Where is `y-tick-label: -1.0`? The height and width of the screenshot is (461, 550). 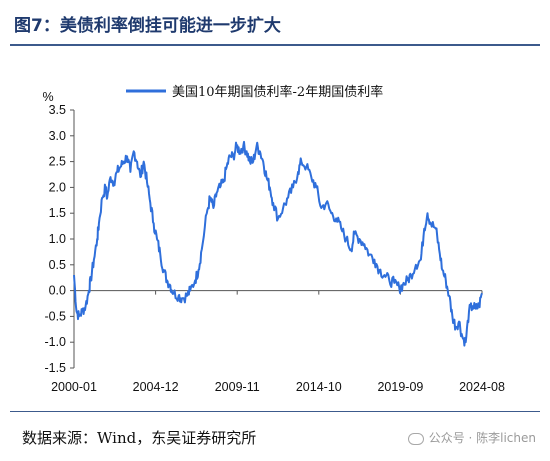
y-tick-label: -1.0 is located at coordinates (55, 342).